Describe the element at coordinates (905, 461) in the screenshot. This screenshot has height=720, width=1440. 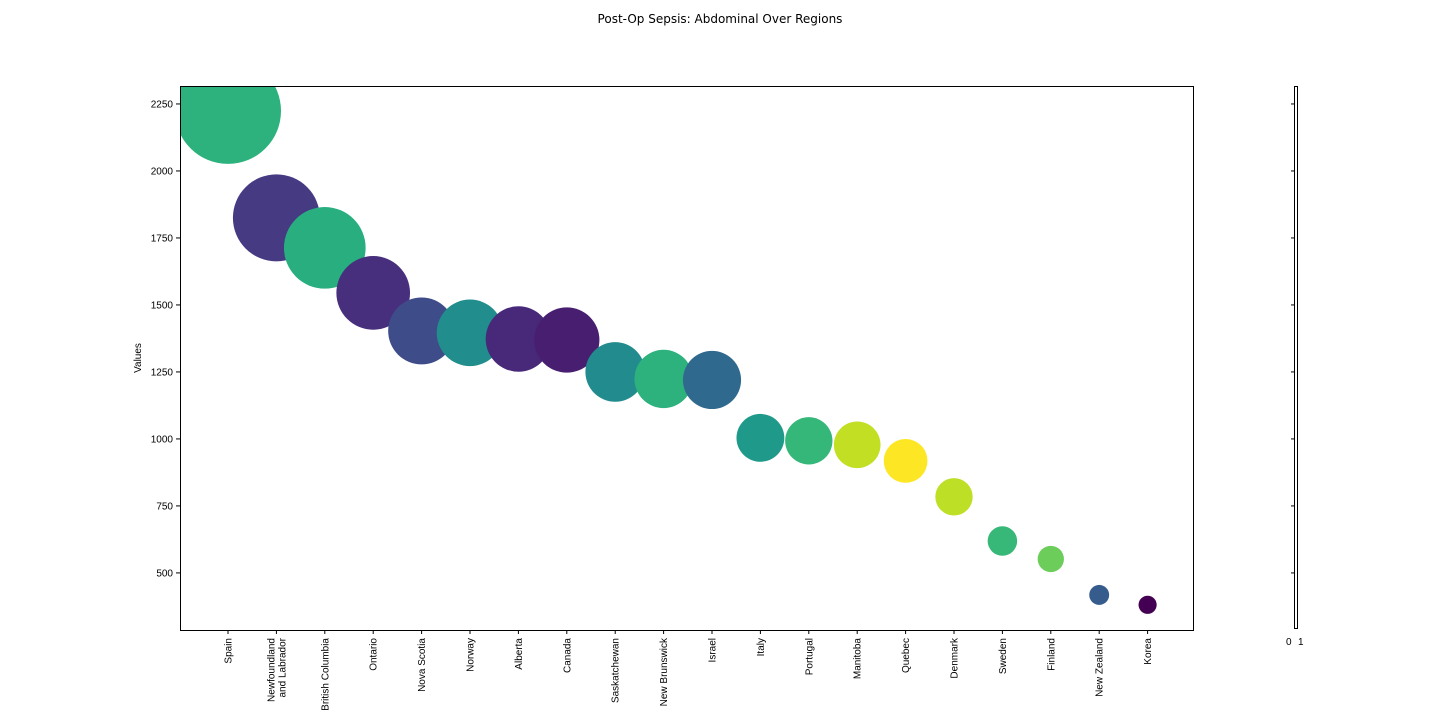
I see `bubble-quebec` at that location.